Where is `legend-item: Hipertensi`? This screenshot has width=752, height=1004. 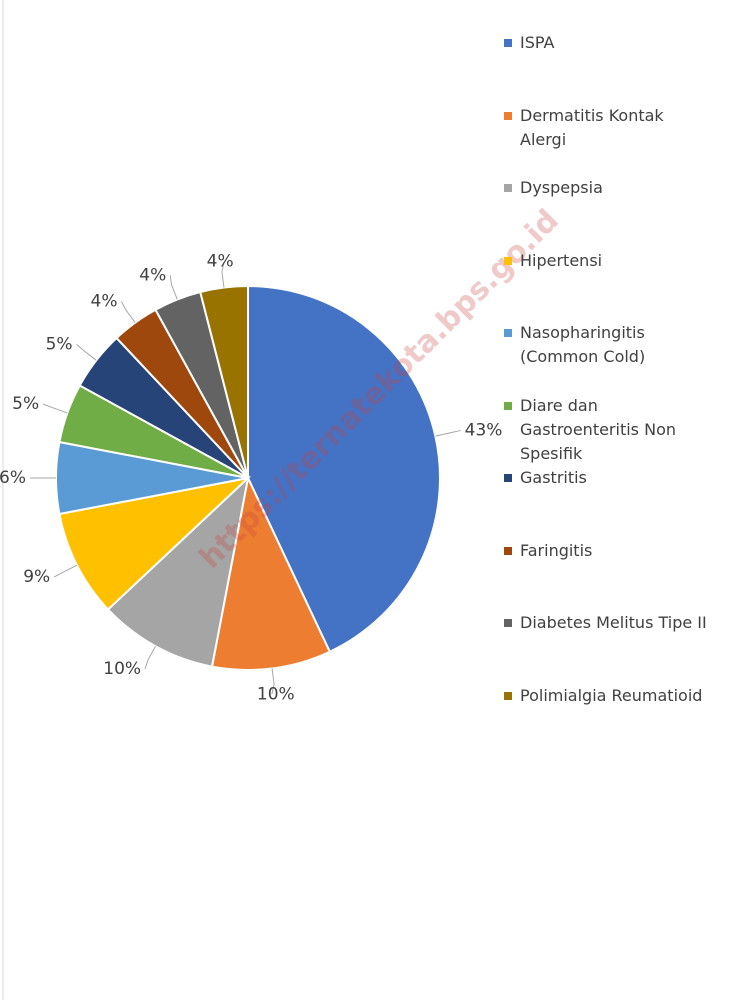
legend-item: Hipertensi is located at coordinates (609, 261).